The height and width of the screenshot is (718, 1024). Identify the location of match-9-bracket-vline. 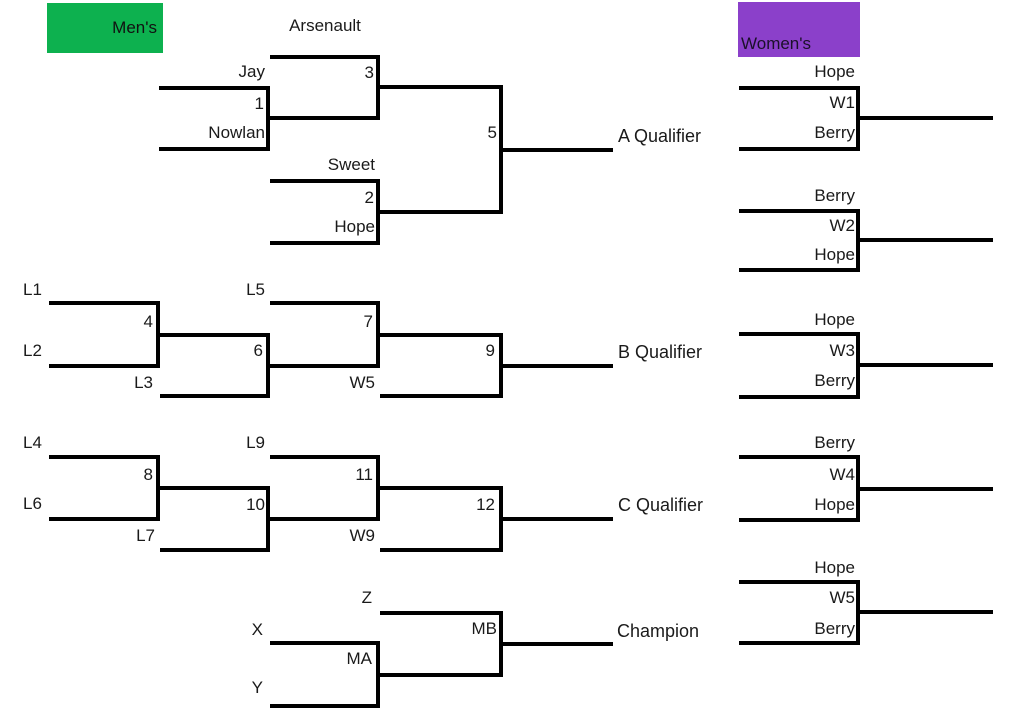
(501, 365).